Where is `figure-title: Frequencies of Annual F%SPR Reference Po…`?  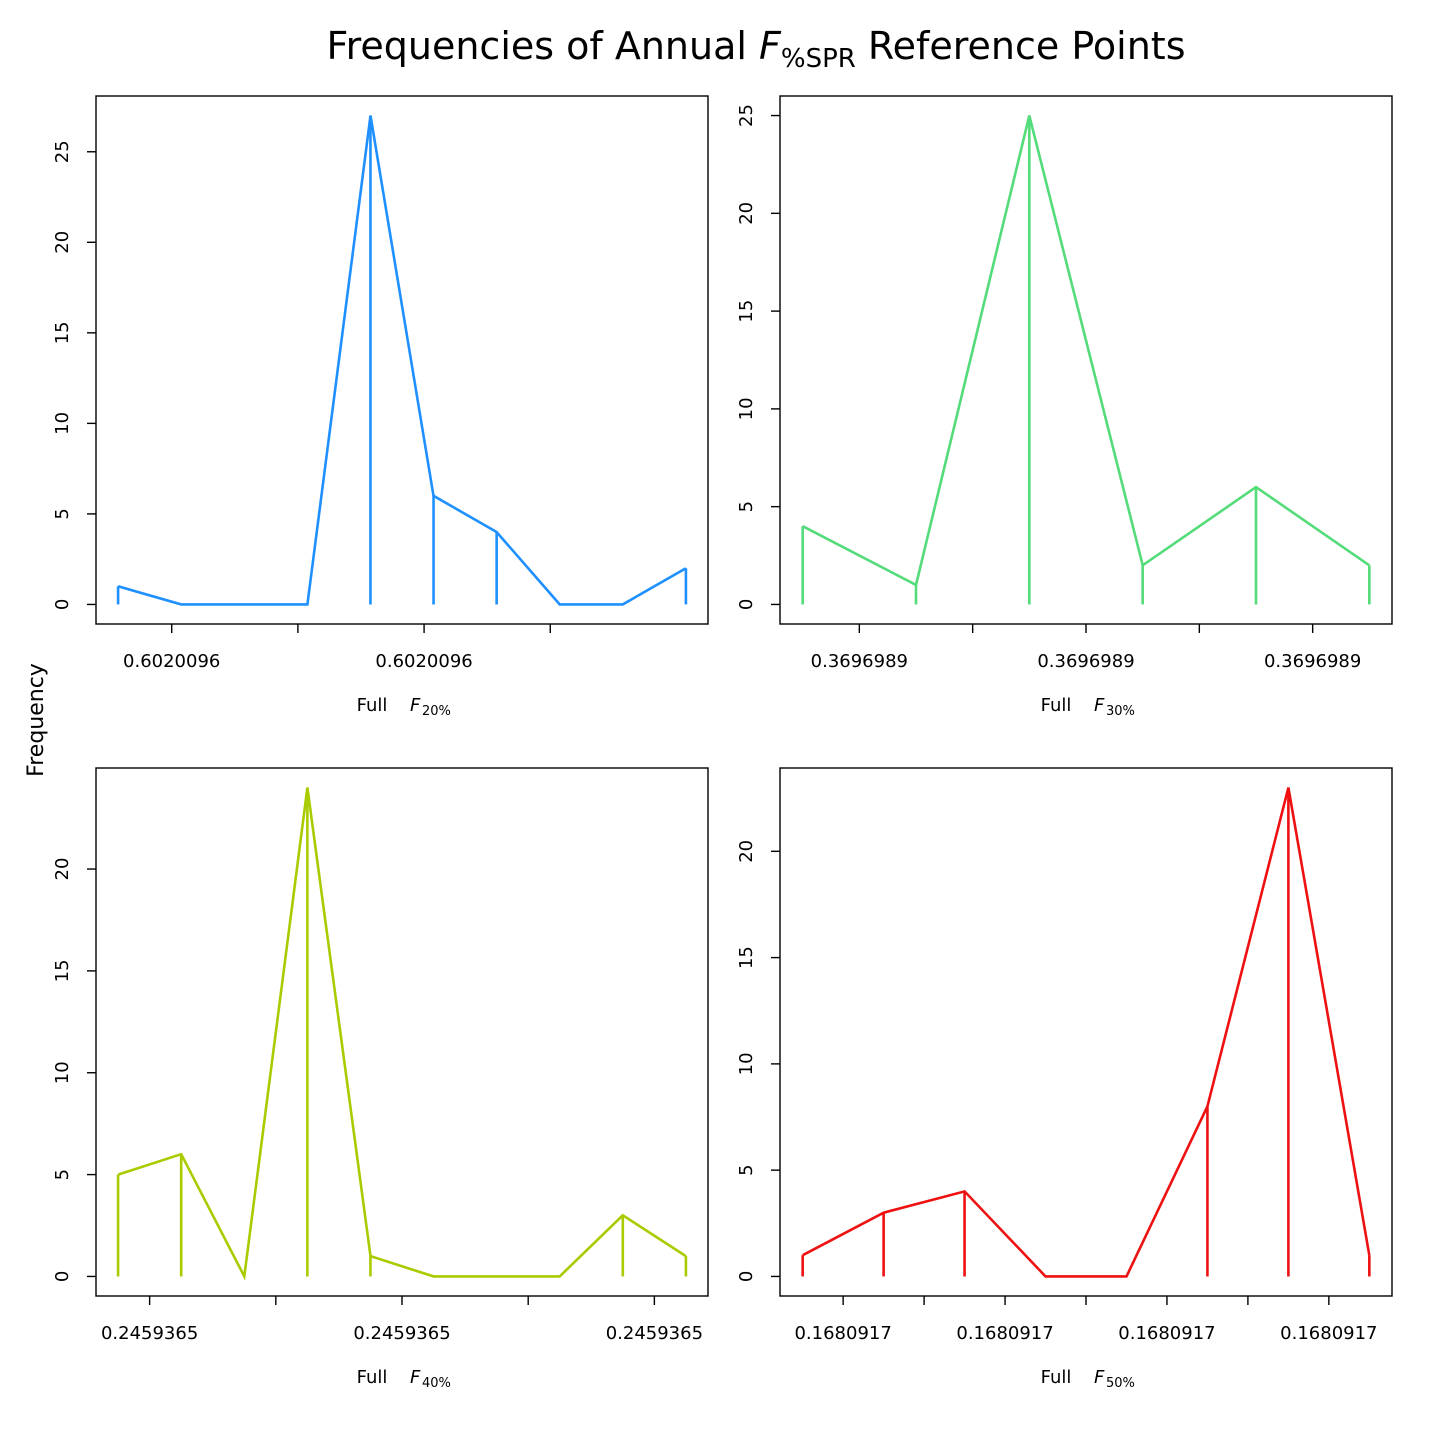 figure-title: Frequencies of Annual F%SPR Reference Po… is located at coordinates (756, 49).